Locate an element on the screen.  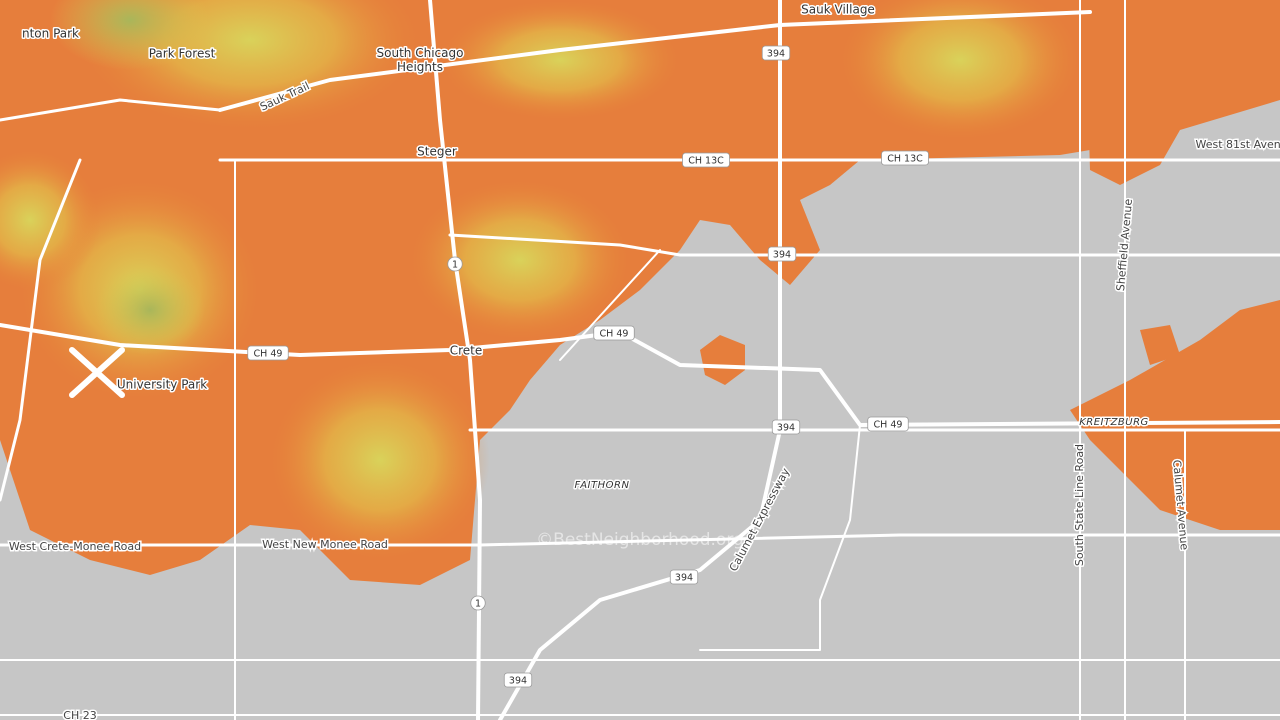
place-label: Sauk Village is located at coordinates (838, 10).